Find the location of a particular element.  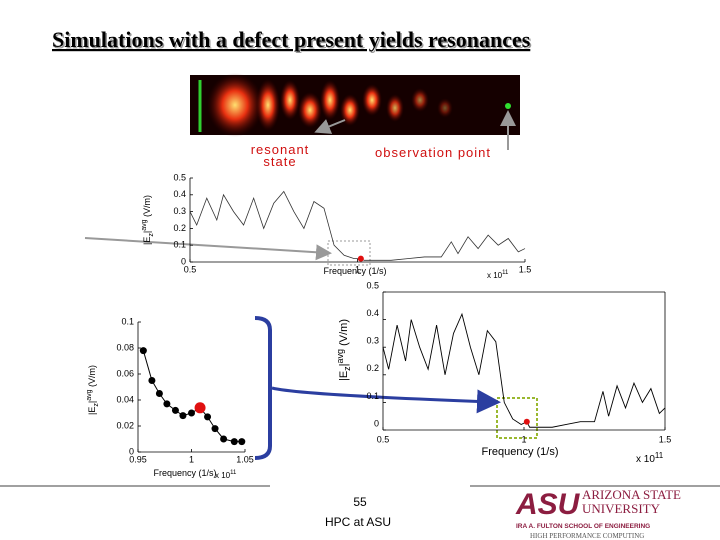

annotation: observation point is located at coordinates (433, 152).